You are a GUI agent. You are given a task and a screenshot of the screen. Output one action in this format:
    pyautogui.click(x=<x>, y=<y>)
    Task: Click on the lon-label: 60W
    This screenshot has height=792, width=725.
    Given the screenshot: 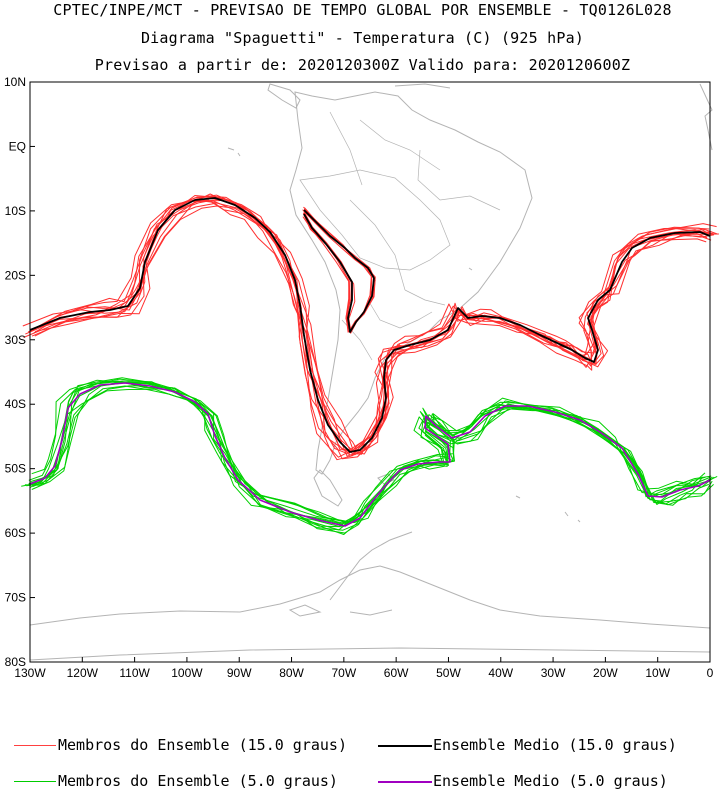 What is the action you would take?
    pyautogui.click(x=396, y=673)
    